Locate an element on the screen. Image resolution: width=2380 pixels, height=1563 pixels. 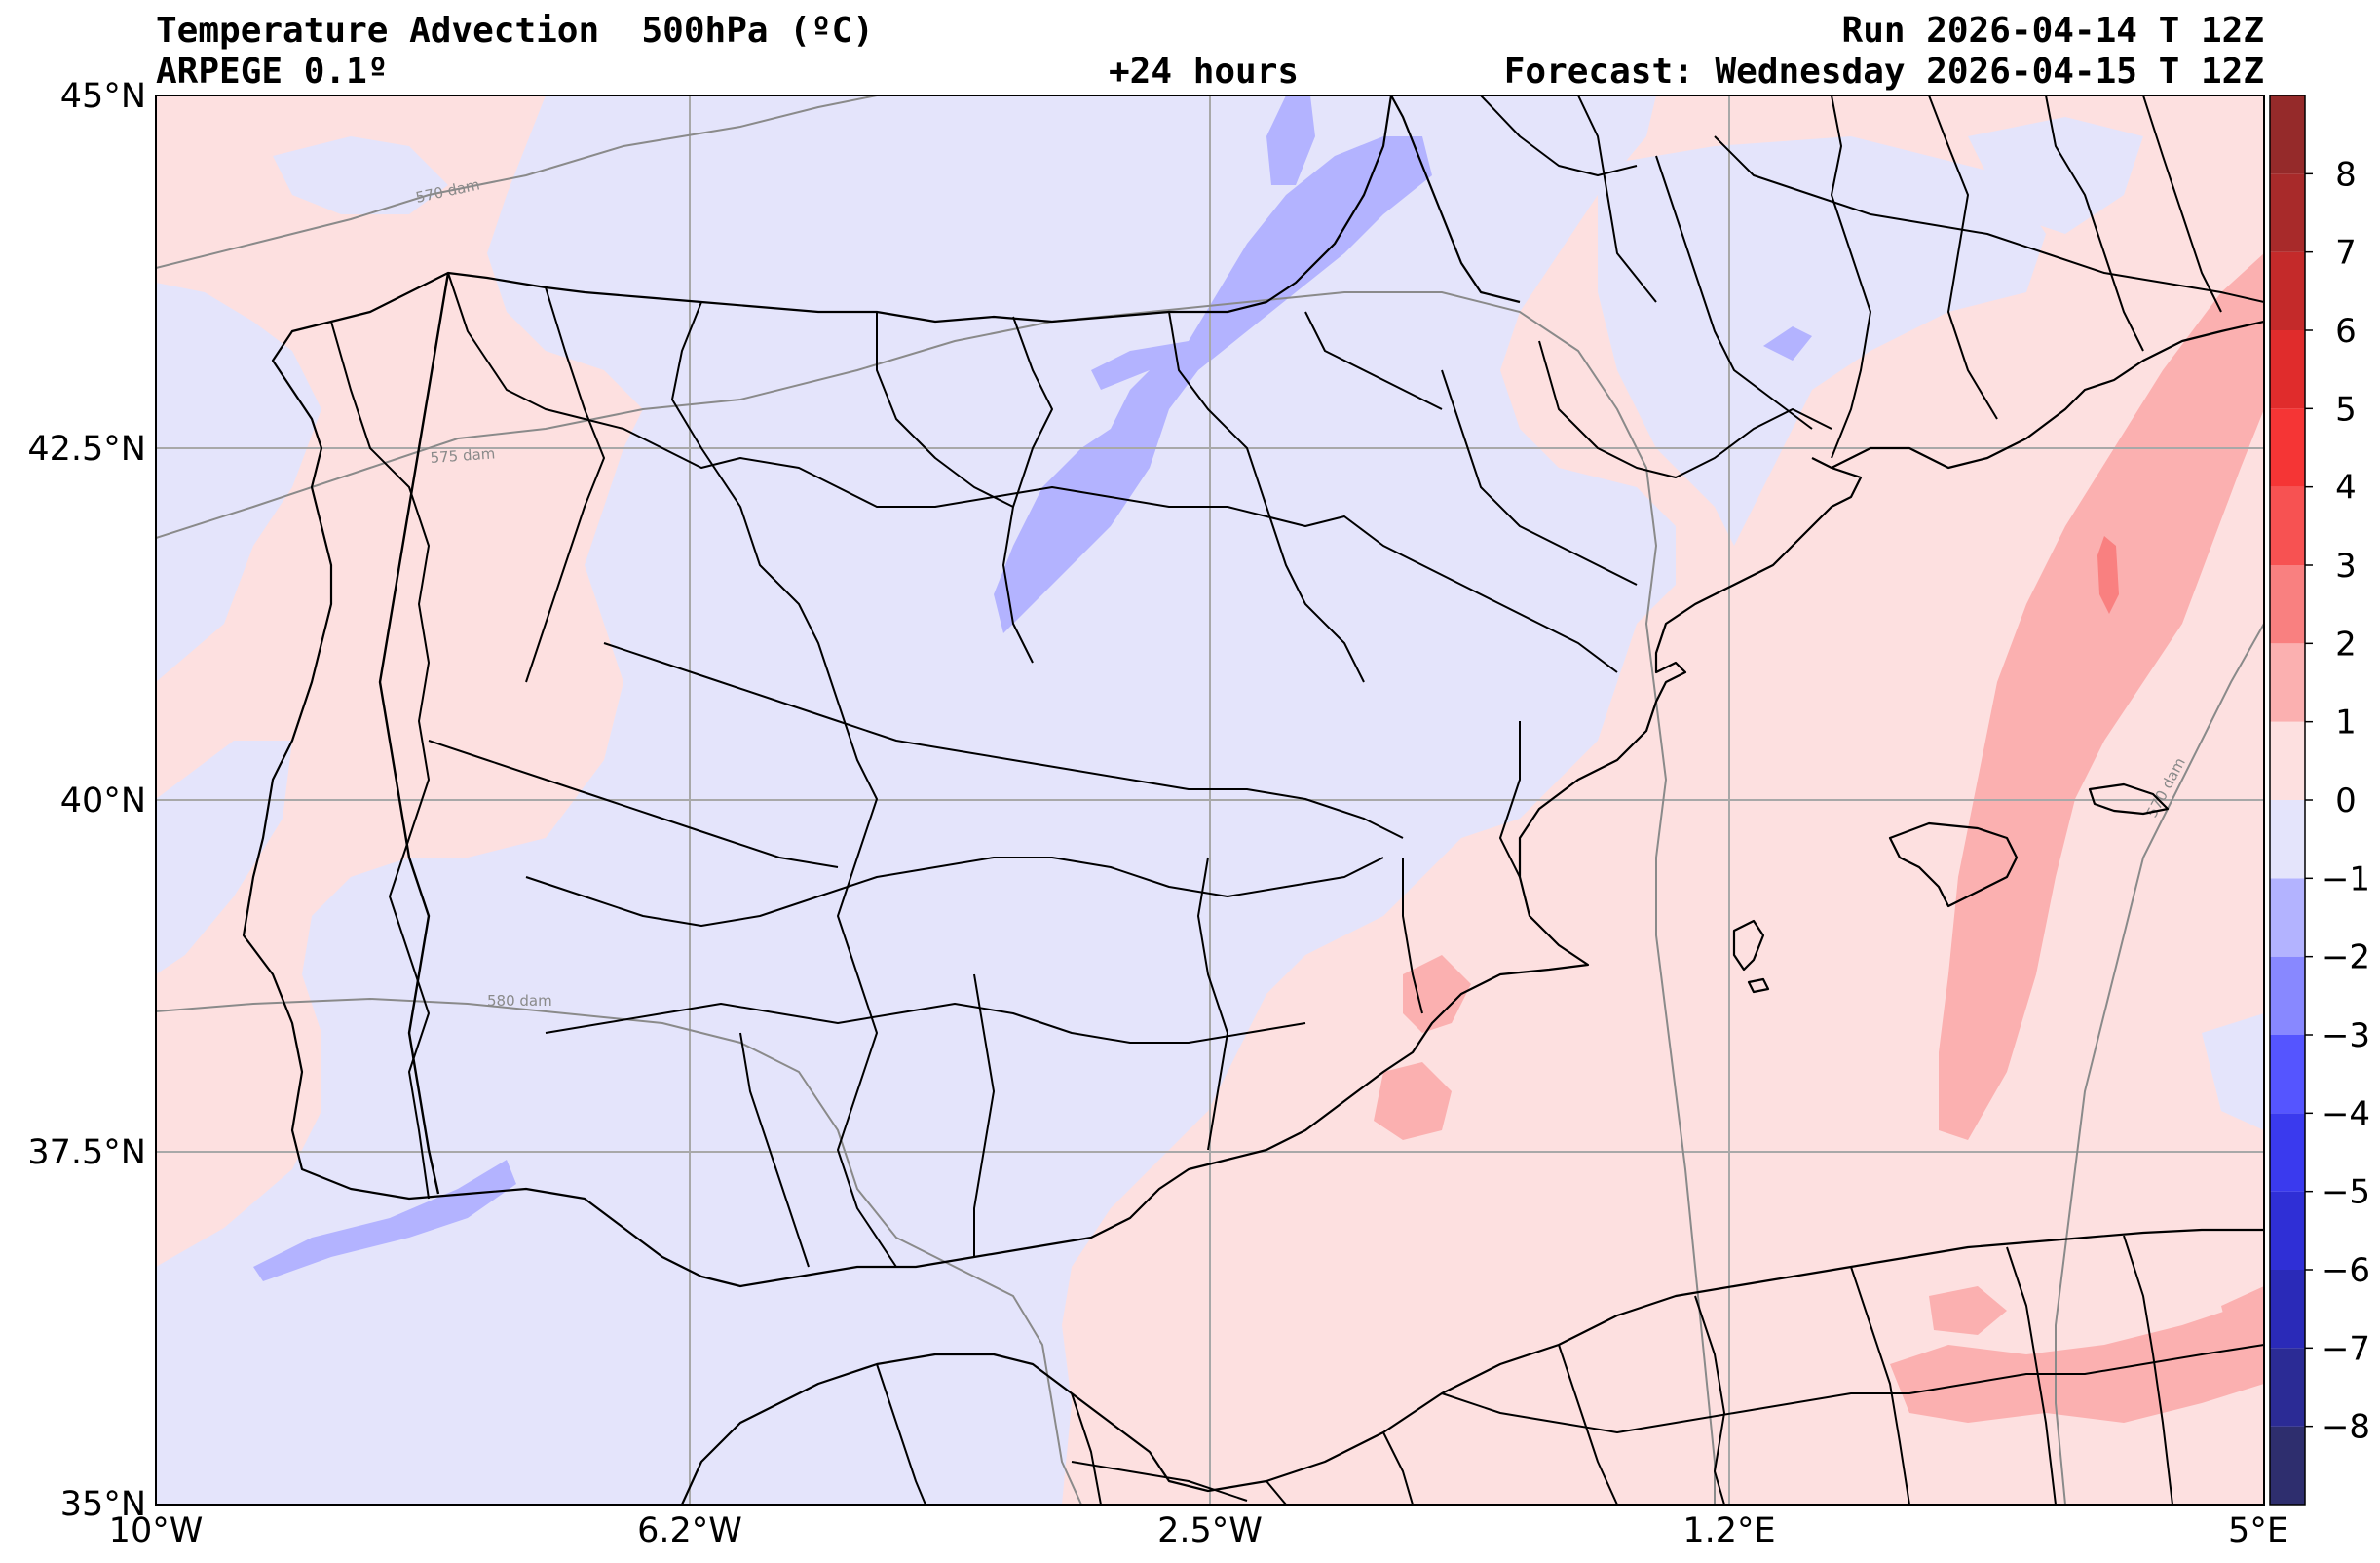
colorbar-tick-label: −6 is located at coordinates (2346, 1270).